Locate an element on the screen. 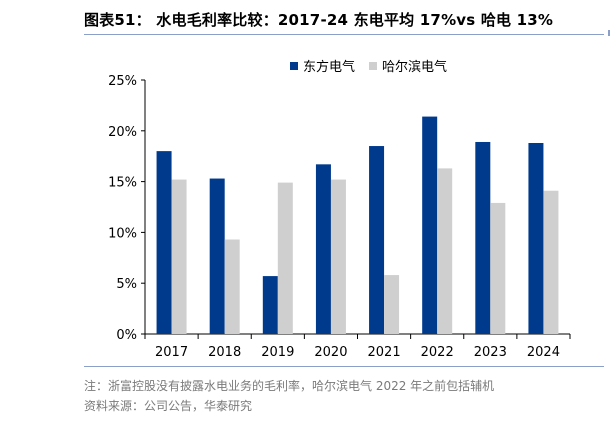 The height and width of the screenshot is (423, 616). y-tick-label: 10% is located at coordinates (122, 233).